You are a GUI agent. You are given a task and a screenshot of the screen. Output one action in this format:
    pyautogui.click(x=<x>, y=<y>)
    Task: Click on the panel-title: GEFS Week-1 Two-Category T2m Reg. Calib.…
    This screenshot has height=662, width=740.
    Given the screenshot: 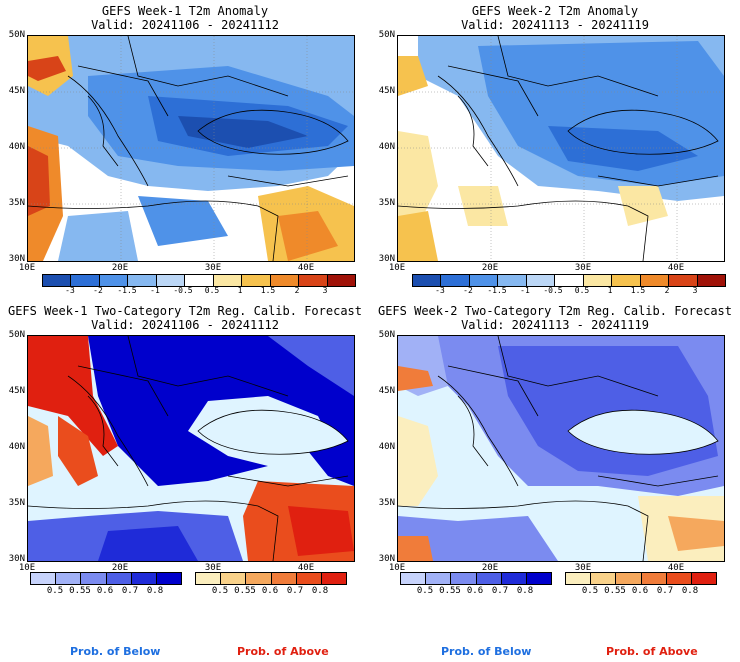 What is the action you would take?
    pyautogui.click(x=184, y=311)
    